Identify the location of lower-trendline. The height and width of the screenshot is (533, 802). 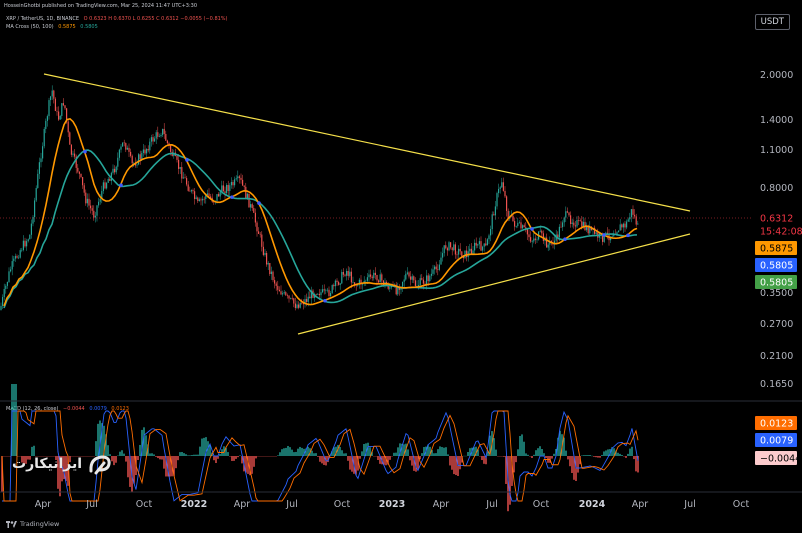
(494, 284).